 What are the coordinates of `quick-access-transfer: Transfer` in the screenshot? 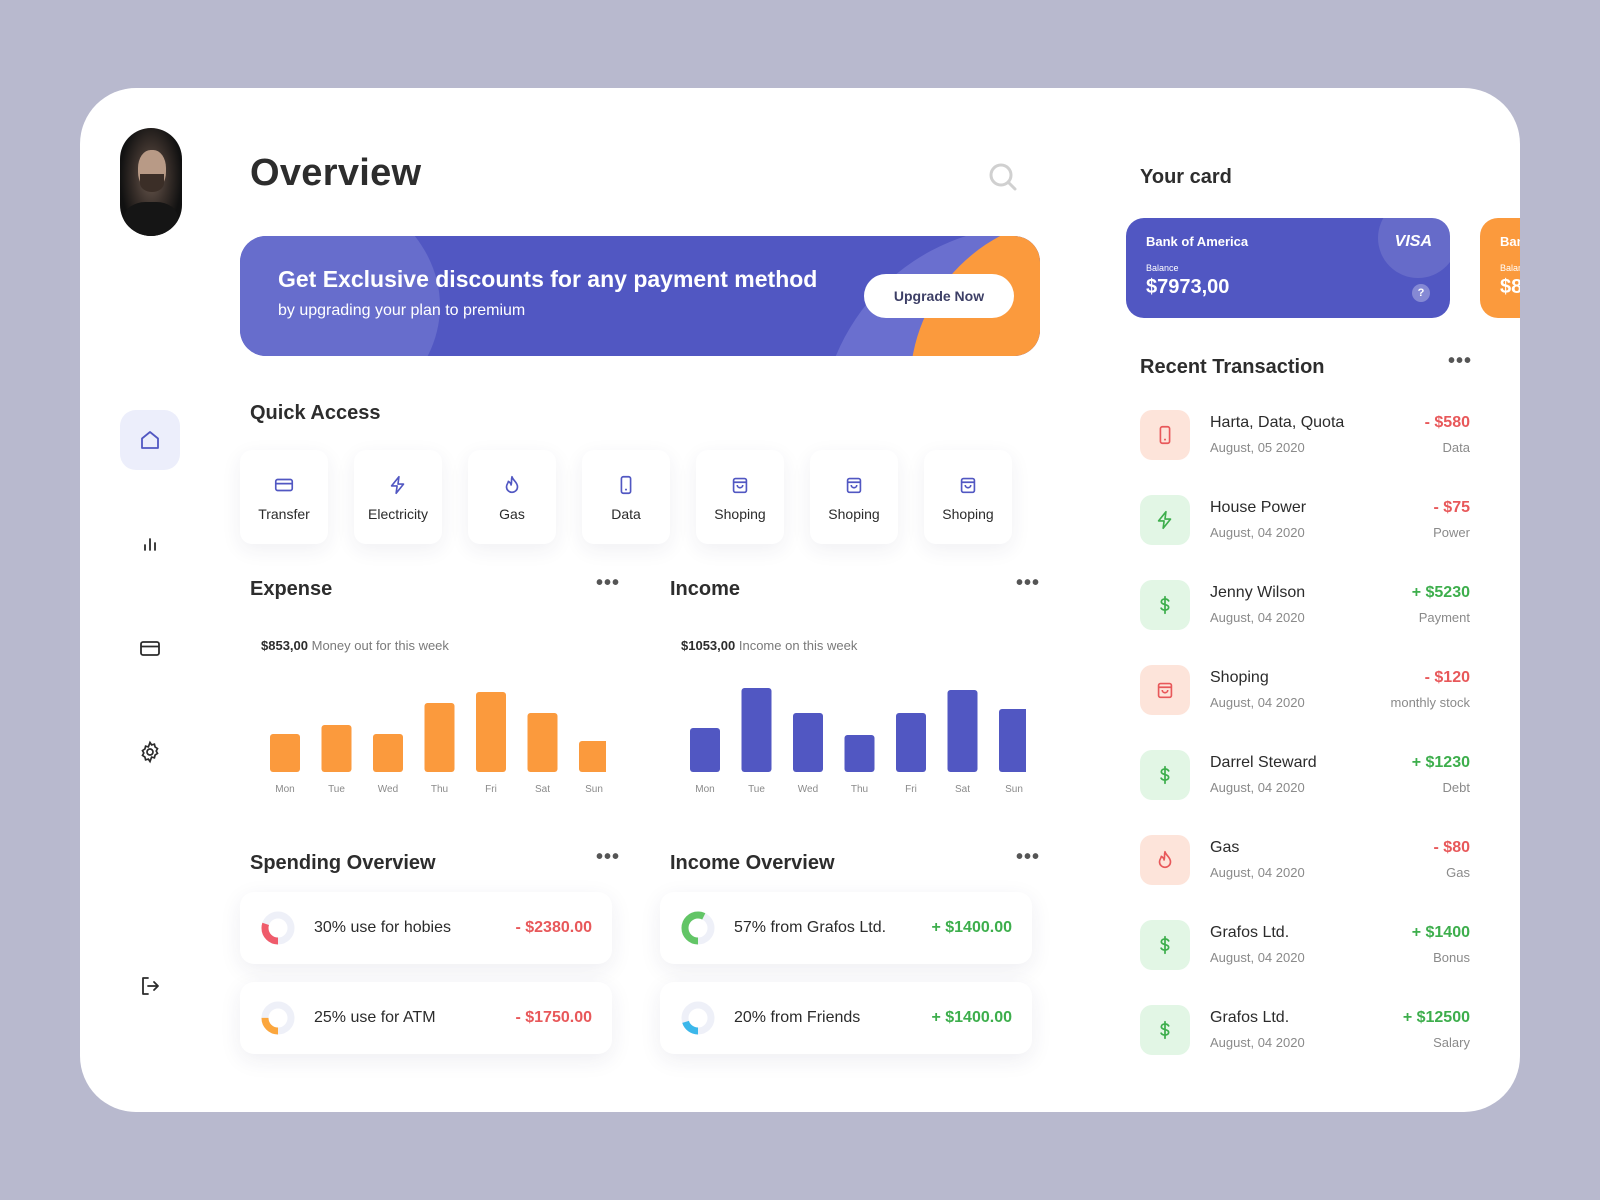 It's located at (284, 497).